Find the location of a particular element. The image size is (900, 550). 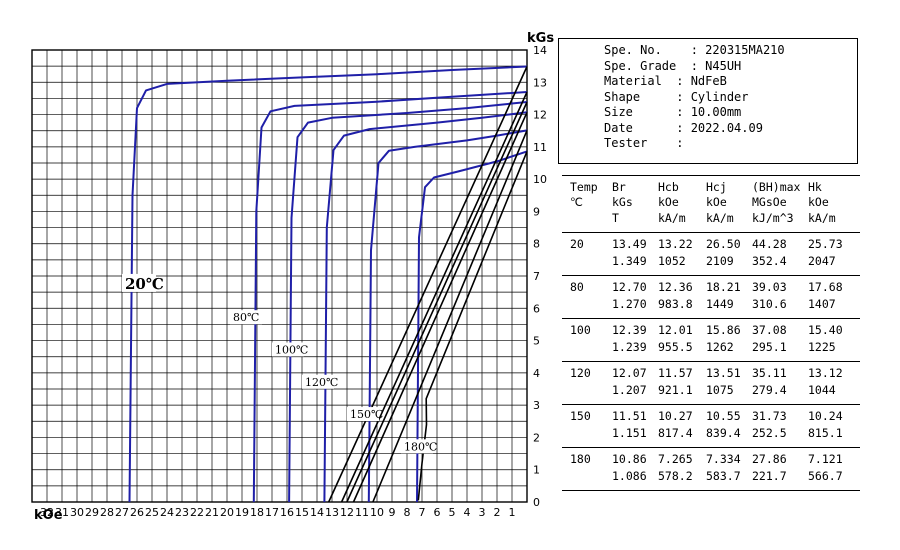

cell-value: 15.86 is located at coordinates (723, 330).